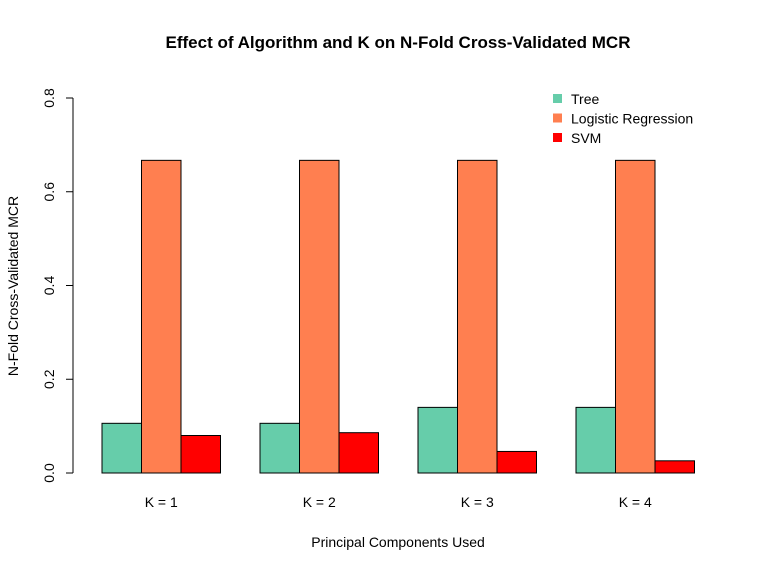  I want to click on x-axis-label: Principal Components Used, so click(398, 542).